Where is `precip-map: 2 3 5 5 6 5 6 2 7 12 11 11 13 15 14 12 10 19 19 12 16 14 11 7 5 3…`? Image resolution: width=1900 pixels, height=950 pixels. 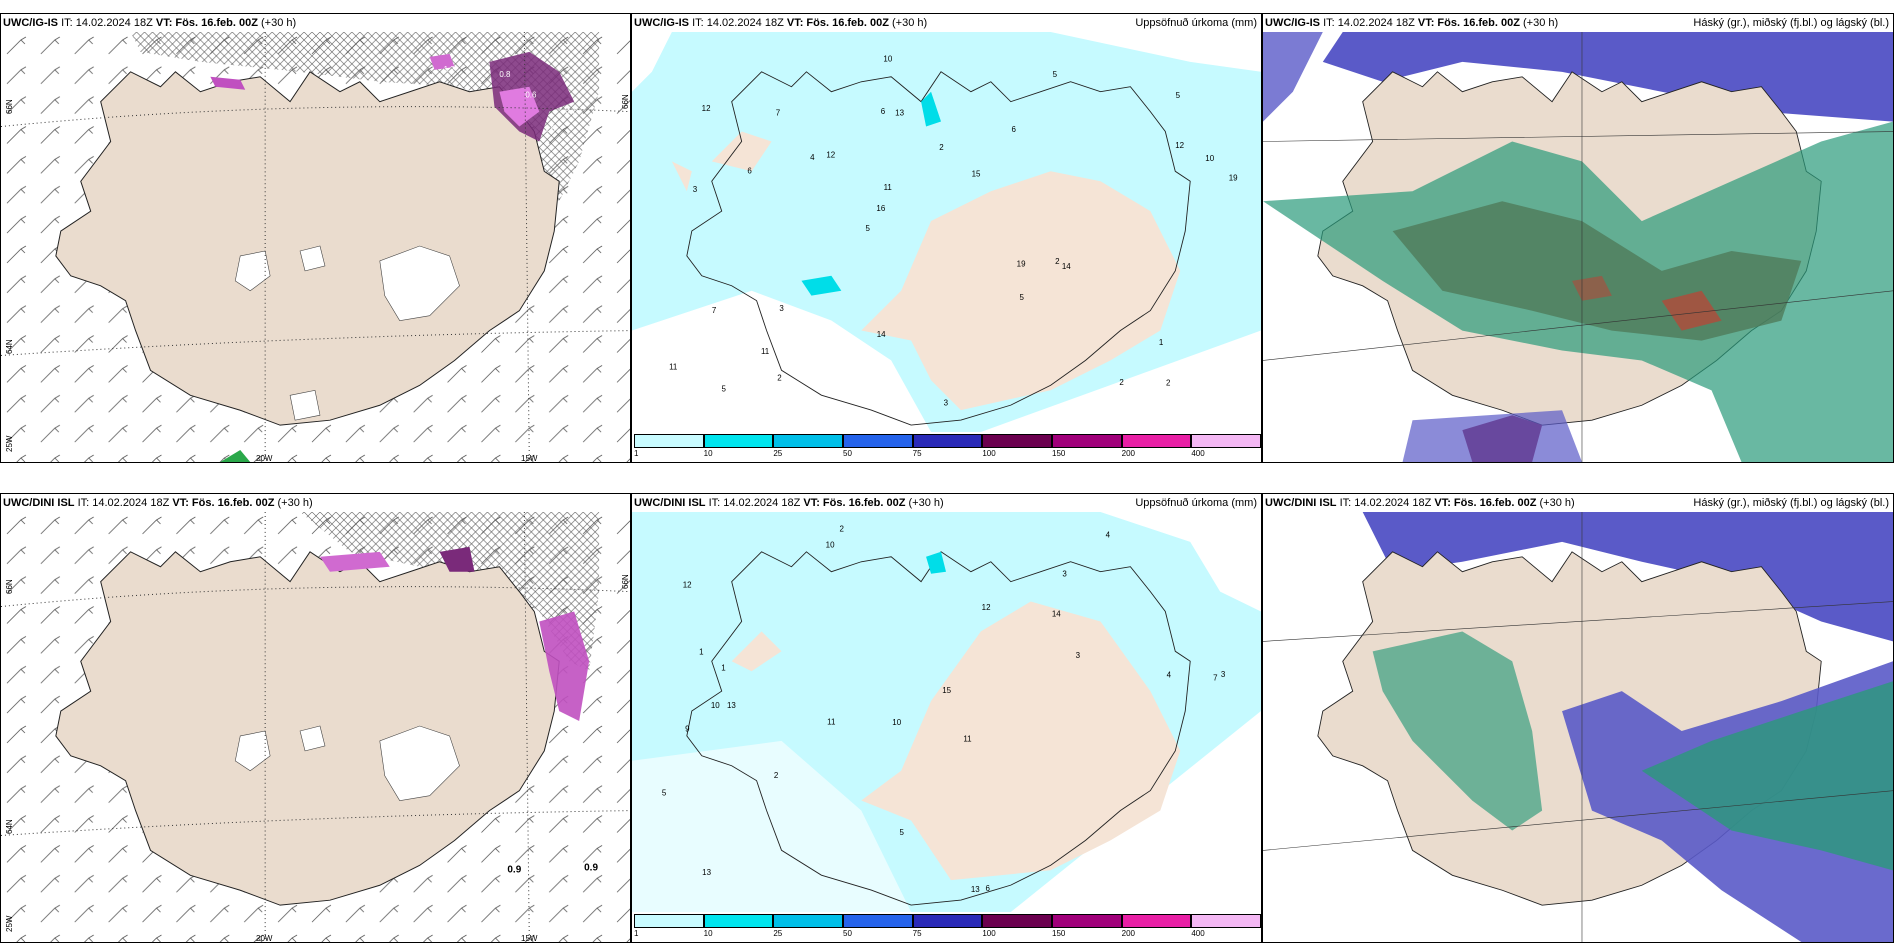
precip-map: 2 3 5 5 6 5 6 2 7 12 11 11 13 15 14 12 10 19 19 12 16 14 11 7 5 3… is located at coordinates (946, 232).